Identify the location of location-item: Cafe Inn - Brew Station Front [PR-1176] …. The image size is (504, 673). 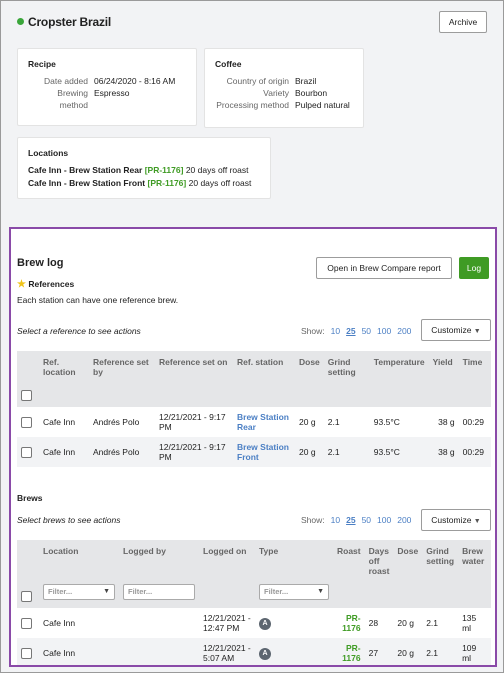
(140, 183).